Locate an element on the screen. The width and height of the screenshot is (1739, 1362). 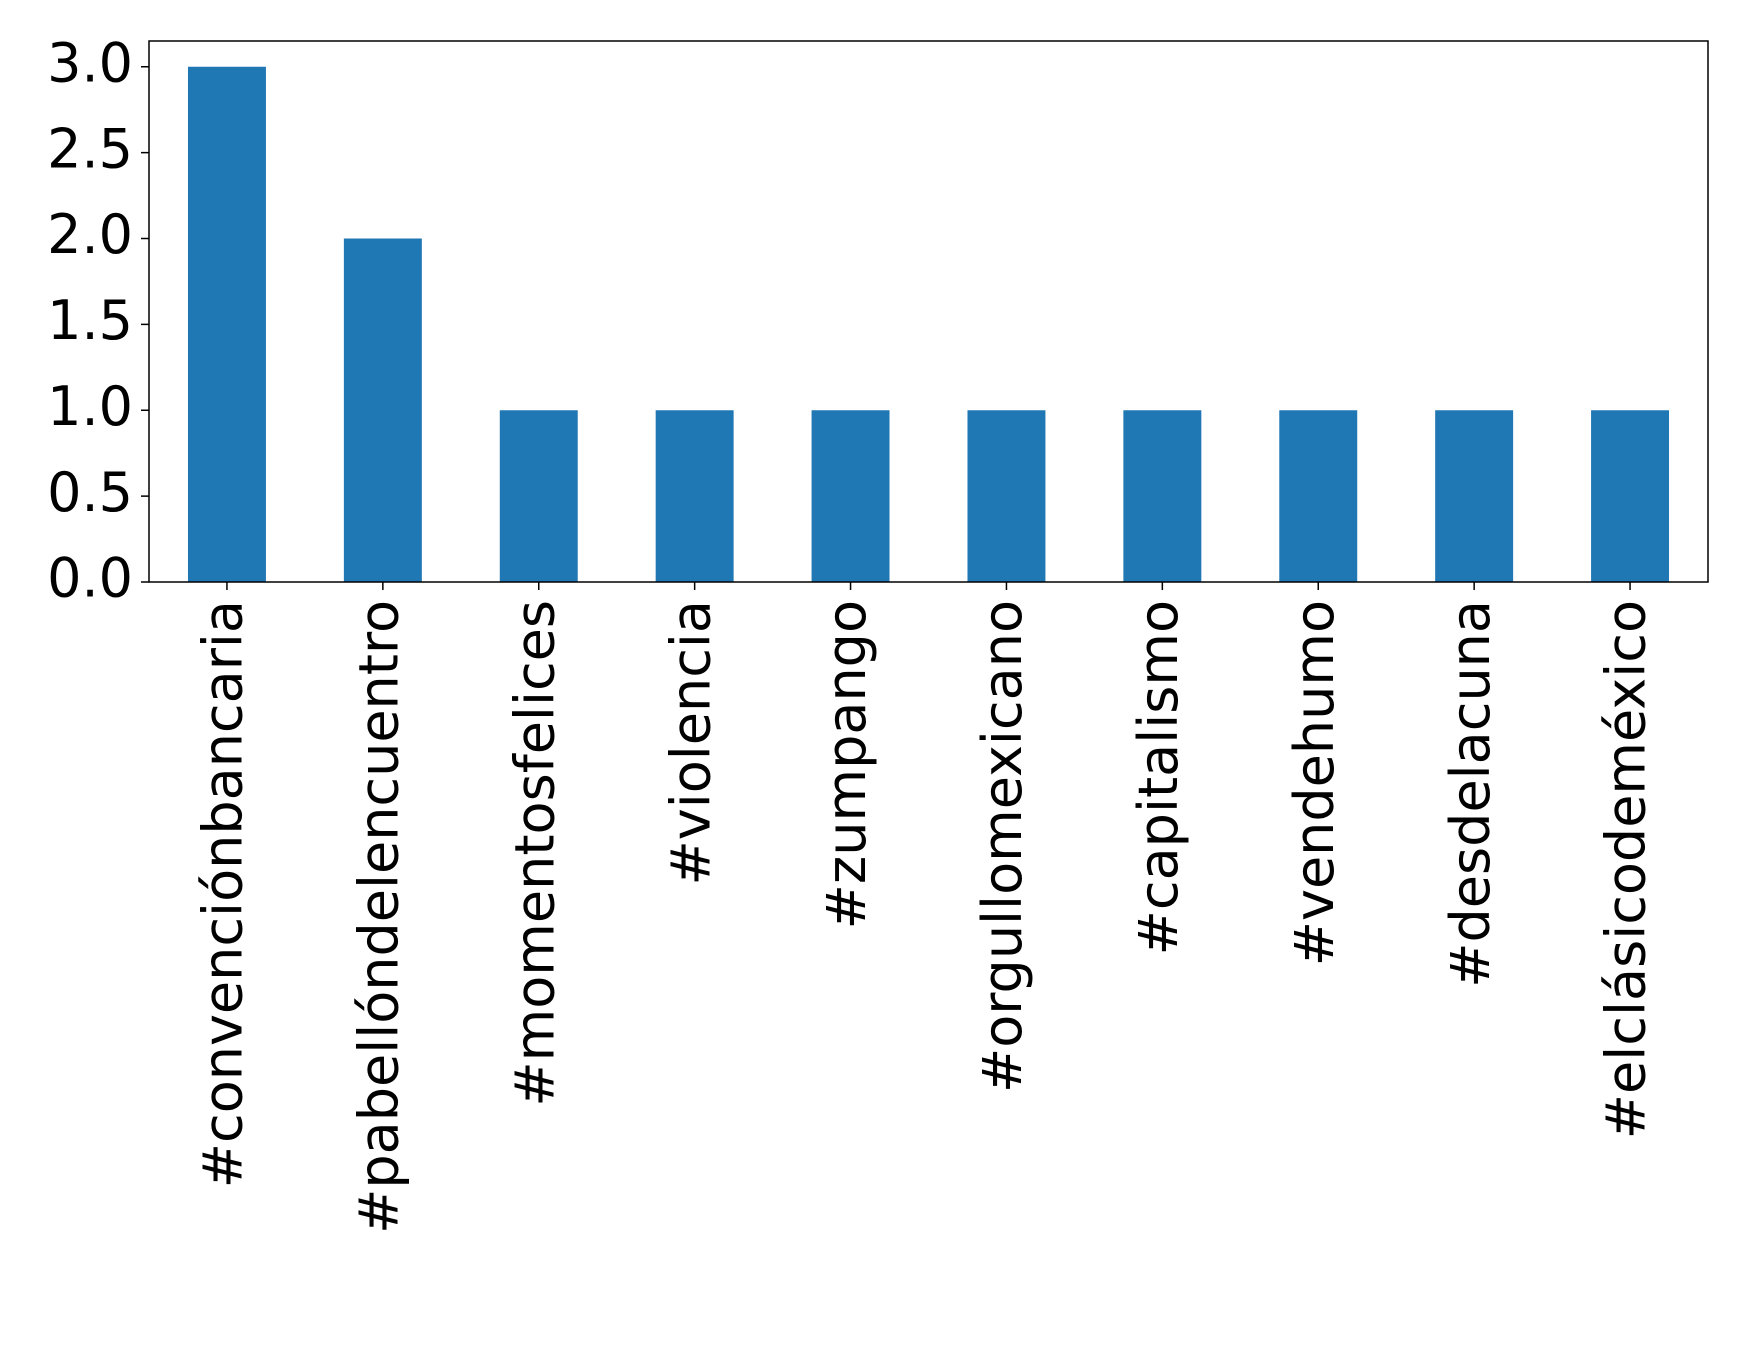
y-tick-label: 1.0 is located at coordinates (90, 406).